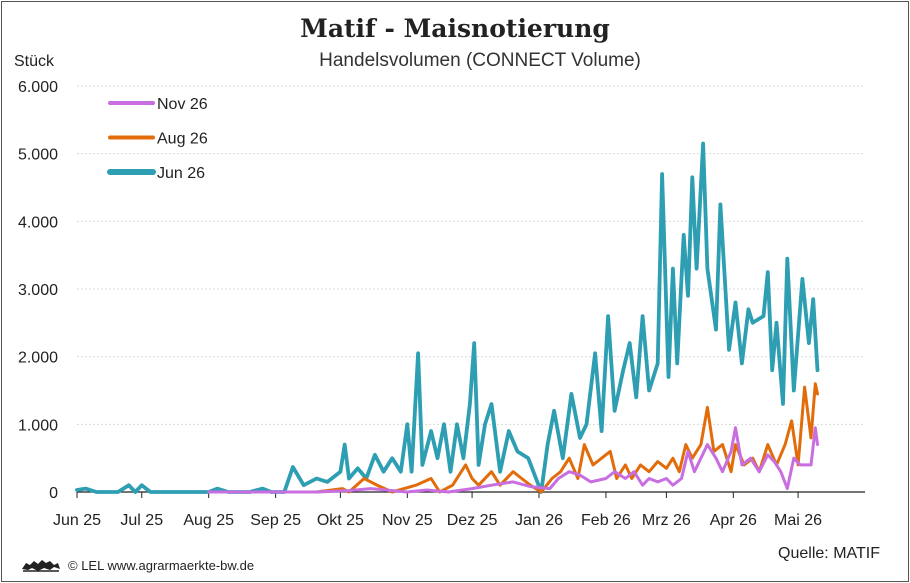  Describe the element at coordinates (539, 520) in the screenshot. I see `x-tick-label: Jan 26` at that location.